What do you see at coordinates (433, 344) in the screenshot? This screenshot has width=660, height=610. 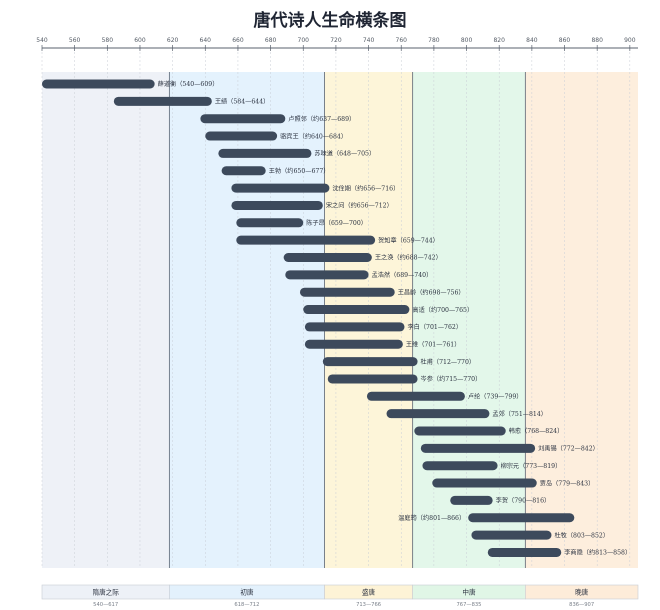 I see `poet-label: 王维（701—761）` at bounding box center [433, 344].